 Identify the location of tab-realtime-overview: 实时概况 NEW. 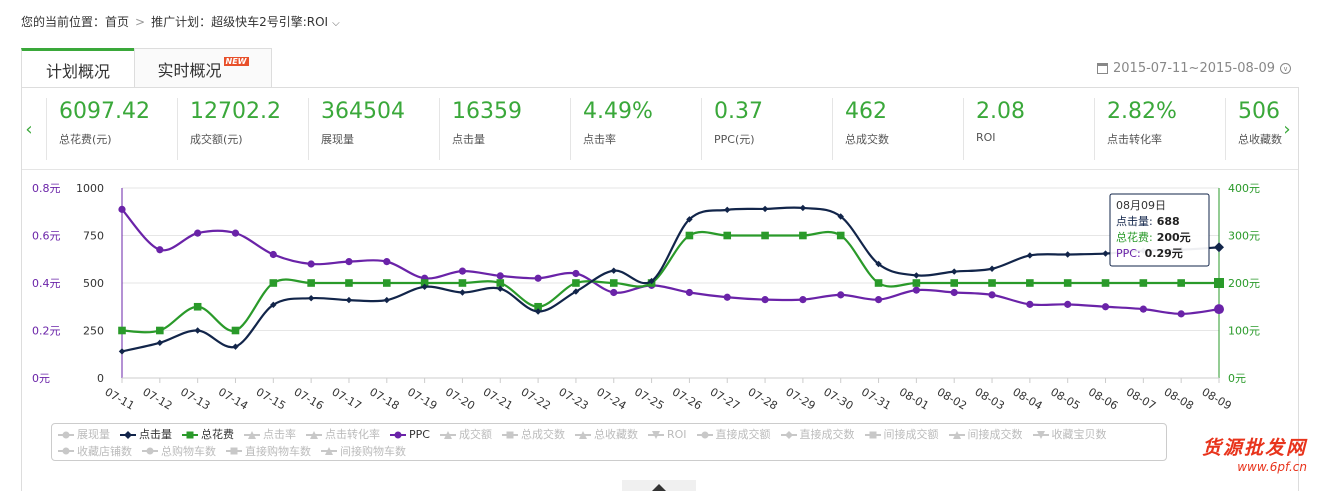
(203, 68).